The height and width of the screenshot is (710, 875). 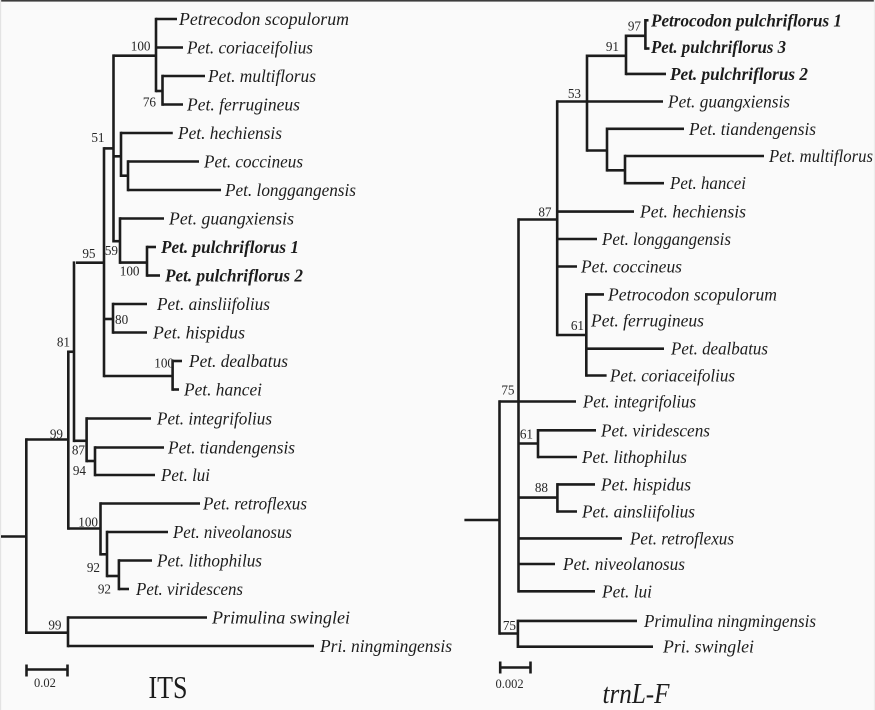 What do you see at coordinates (45, 683) in the screenshot?
I see `svg-text: 0.02` at bounding box center [45, 683].